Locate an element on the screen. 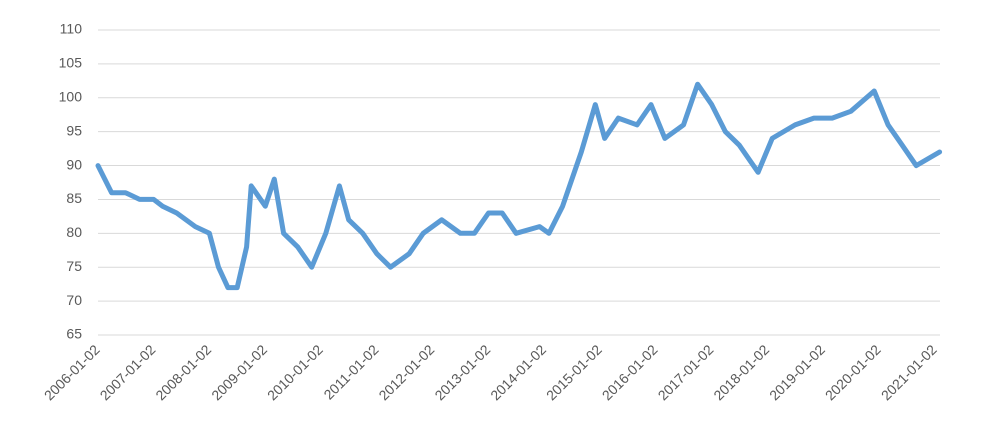  x-tick-label: 2010-01-02 is located at coordinates (295, 372).